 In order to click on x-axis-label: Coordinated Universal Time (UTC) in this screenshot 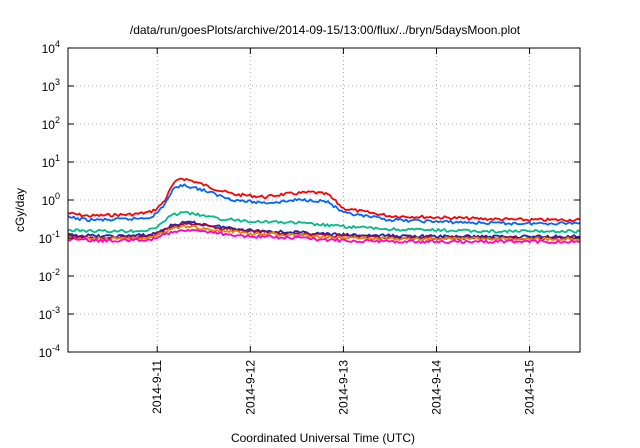, I will do `click(323, 438)`.